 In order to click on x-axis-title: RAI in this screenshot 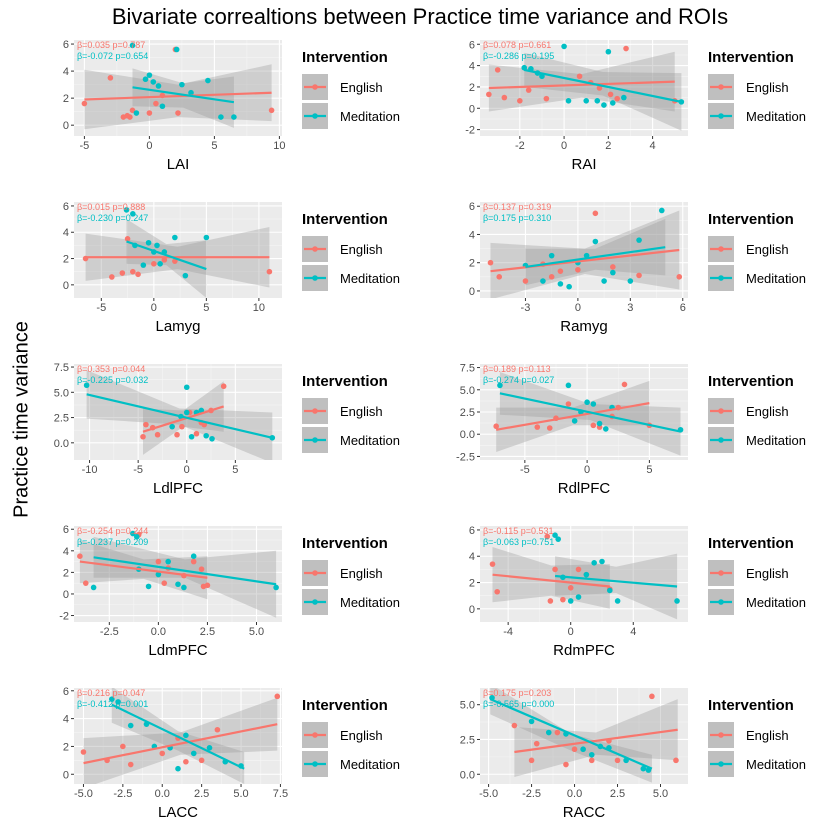, I will do `click(583, 164)`.